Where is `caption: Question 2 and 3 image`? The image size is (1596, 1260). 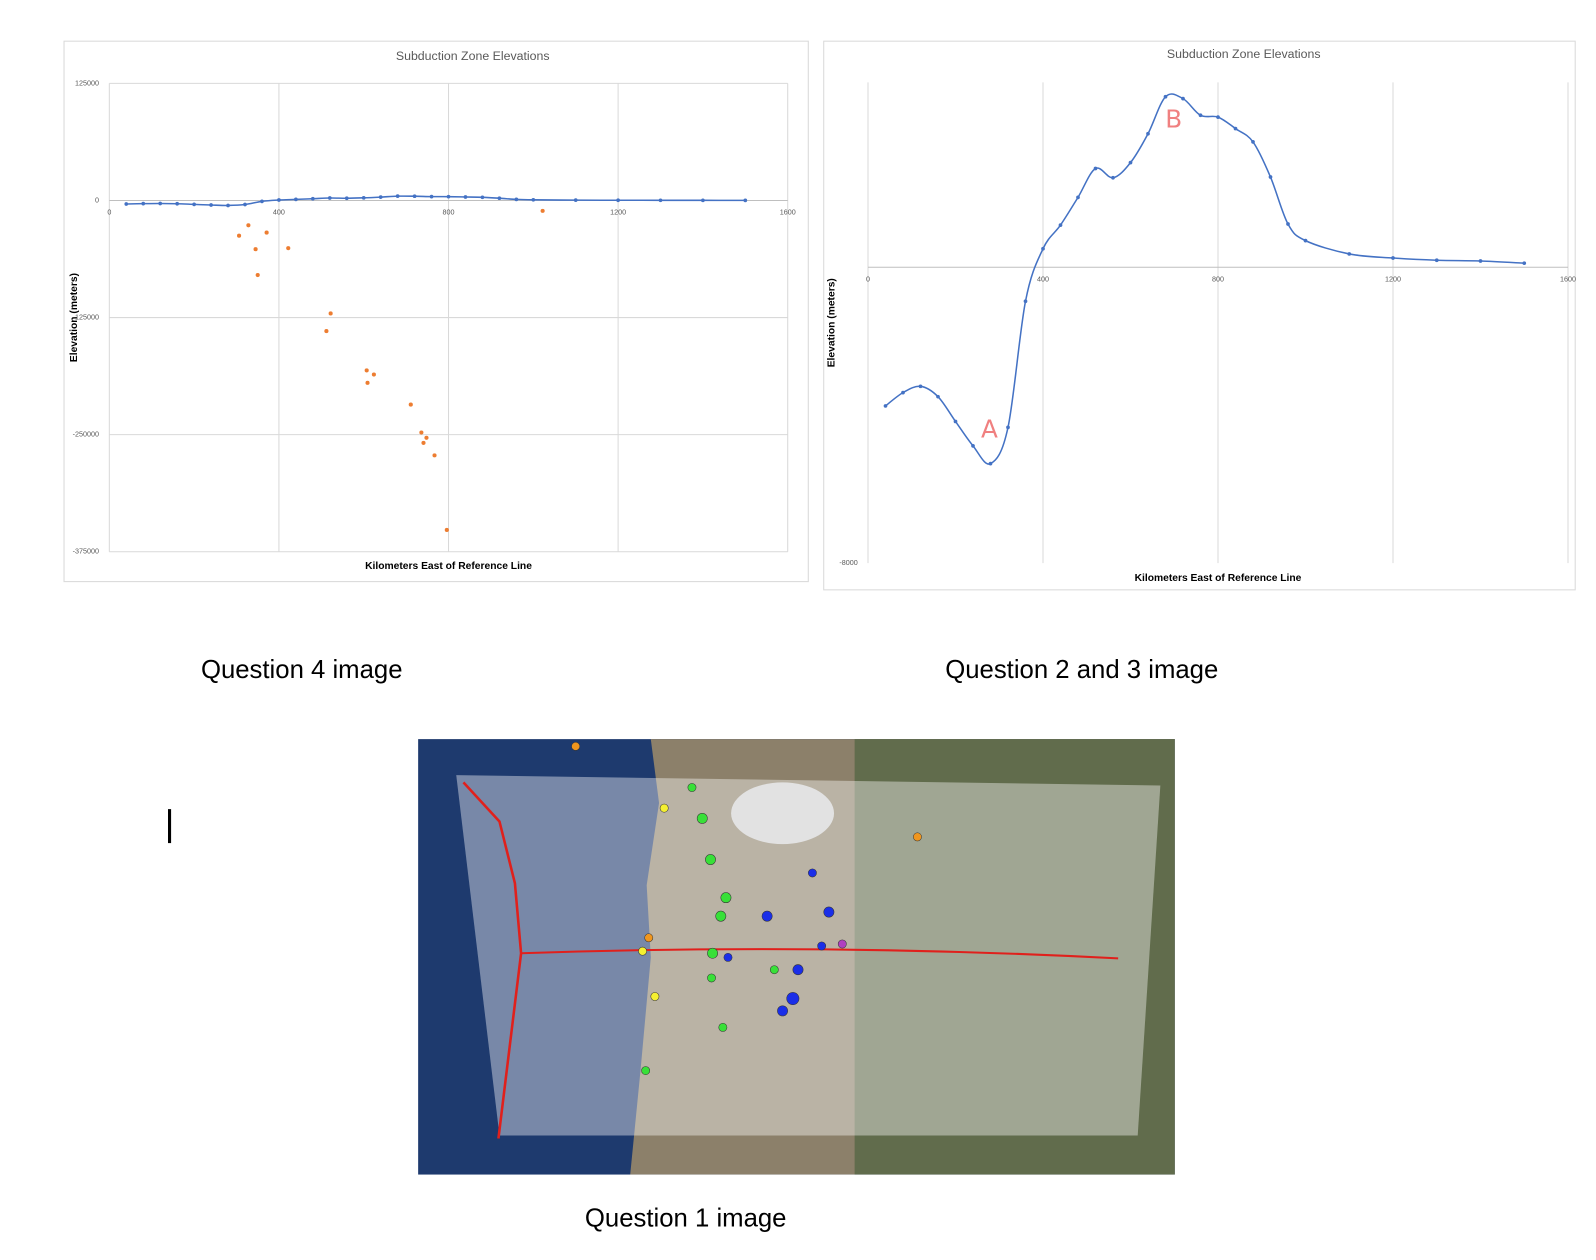
caption: Question 2 and 3 image is located at coordinates (1081, 670).